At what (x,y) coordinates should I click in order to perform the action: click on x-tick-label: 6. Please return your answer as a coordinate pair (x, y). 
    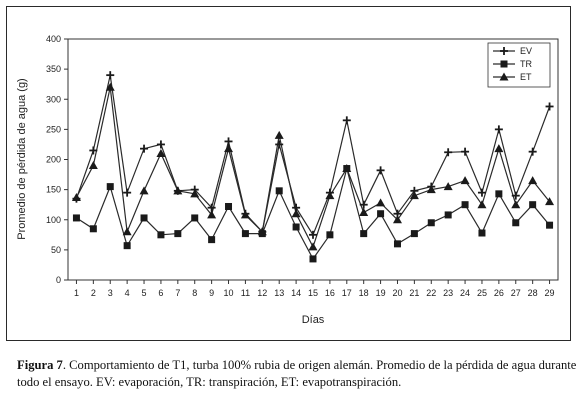
    Looking at the image, I should click on (160, 293).